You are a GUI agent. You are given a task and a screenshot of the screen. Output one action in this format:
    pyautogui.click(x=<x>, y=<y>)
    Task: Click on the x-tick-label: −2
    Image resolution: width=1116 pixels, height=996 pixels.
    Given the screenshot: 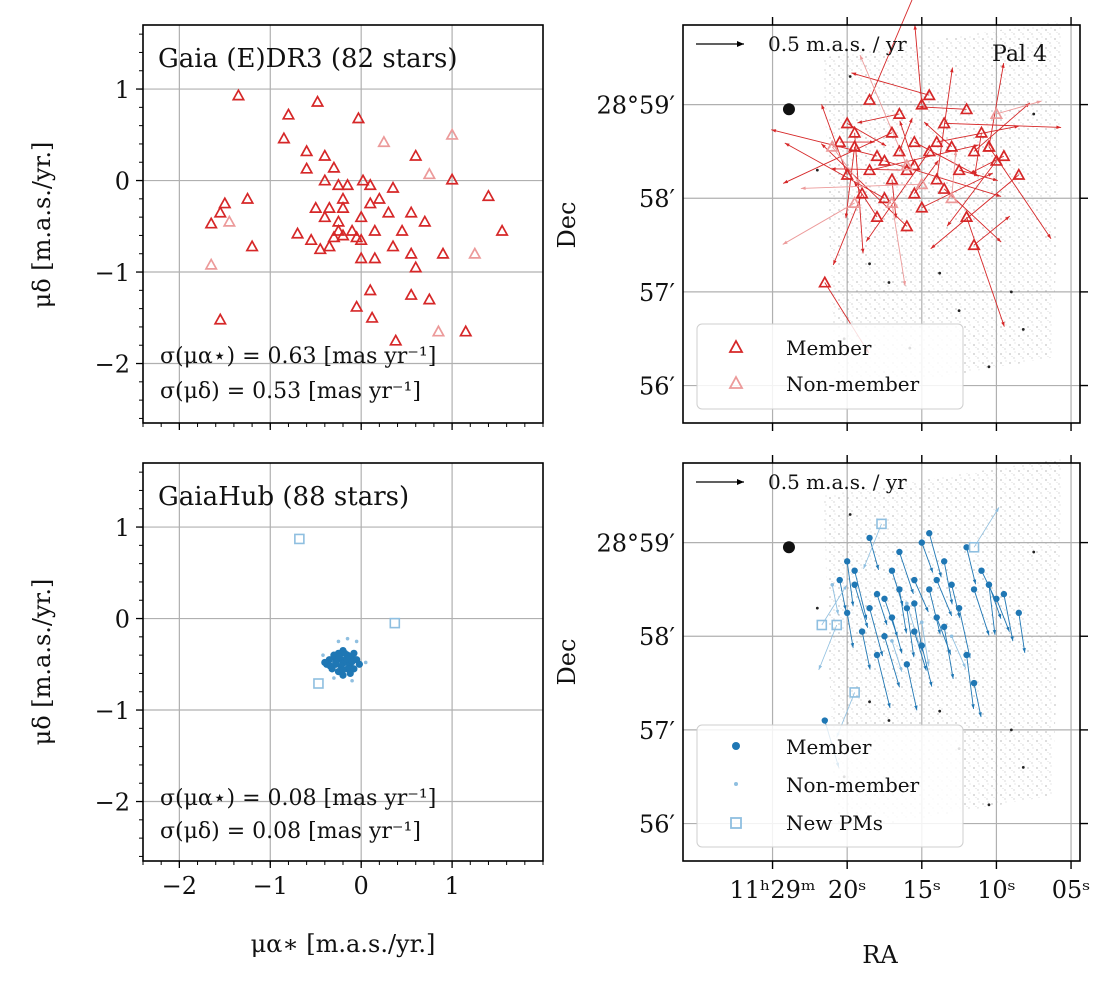 What is the action you would take?
    pyautogui.click(x=179, y=886)
    